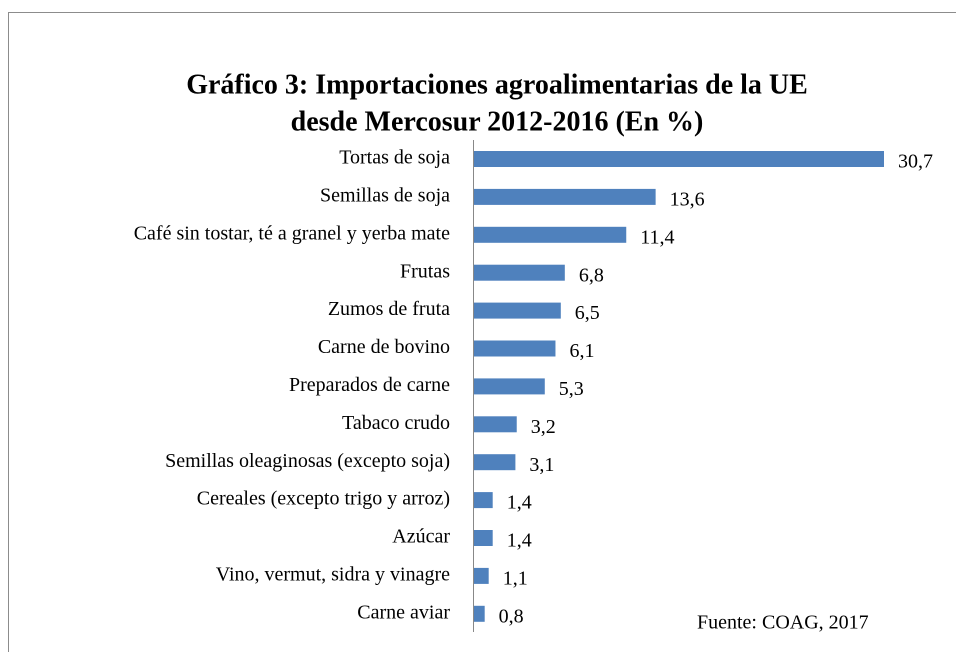  Describe the element at coordinates (421, 537) in the screenshot. I see `category-label: Azúcar` at that location.